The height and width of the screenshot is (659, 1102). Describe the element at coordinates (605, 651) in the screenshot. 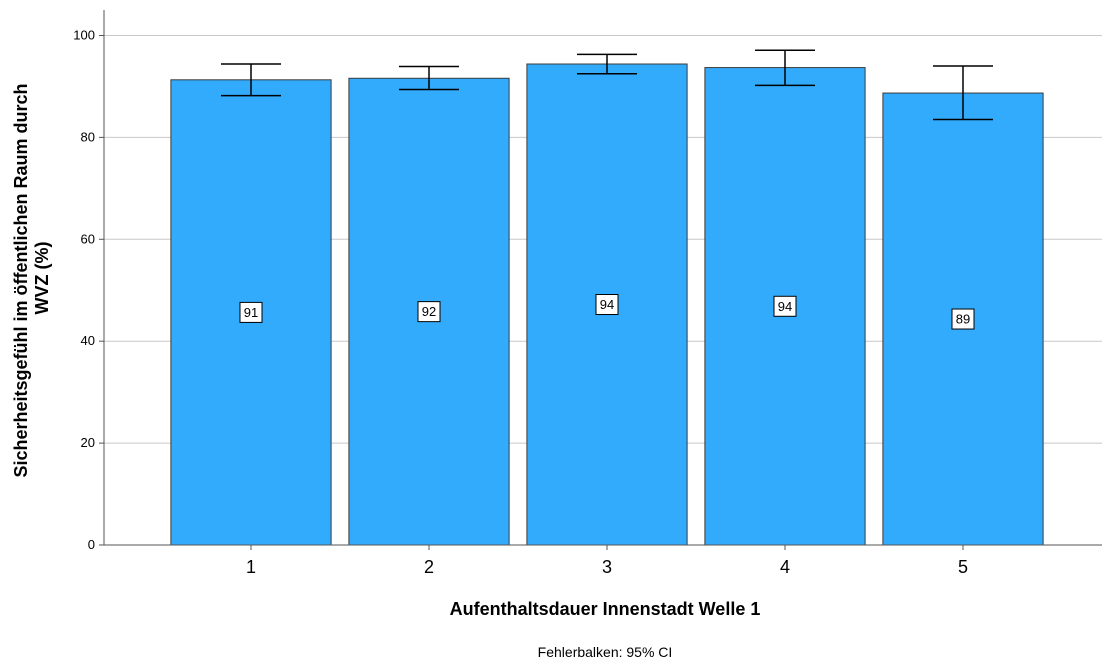

I see `error-bar-footnote: Fehlerbalken: 95% CI` at that location.